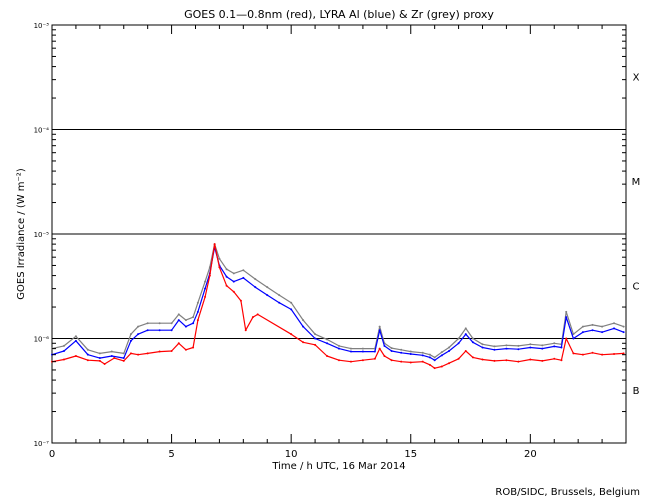  What do you see at coordinates (21, 234) in the screenshot?
I see `y-axis-label: GOES Irradiance / (W m⁻²)` at bounding box center [21, 234].